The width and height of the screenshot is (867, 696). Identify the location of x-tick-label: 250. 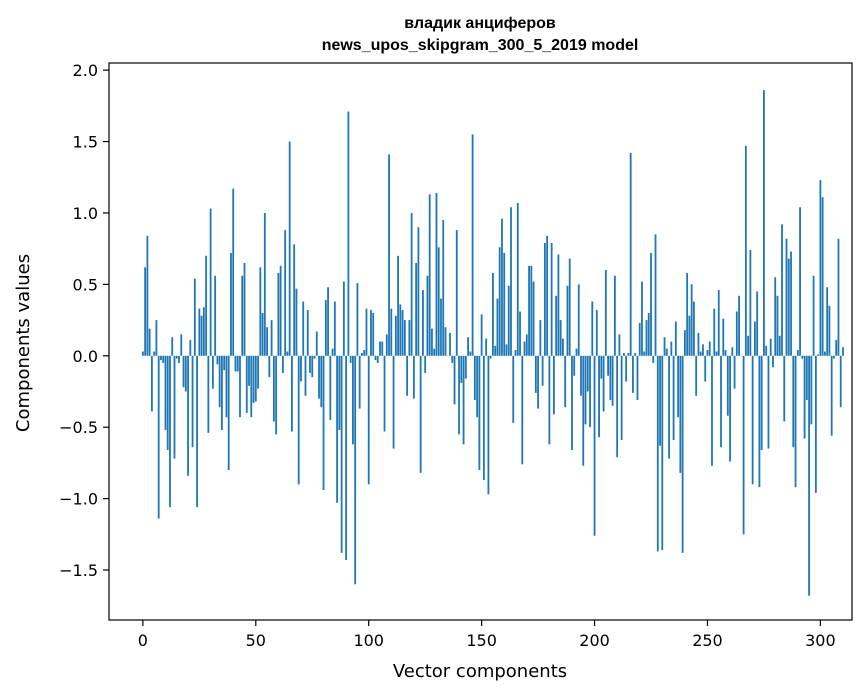
(707, 640).